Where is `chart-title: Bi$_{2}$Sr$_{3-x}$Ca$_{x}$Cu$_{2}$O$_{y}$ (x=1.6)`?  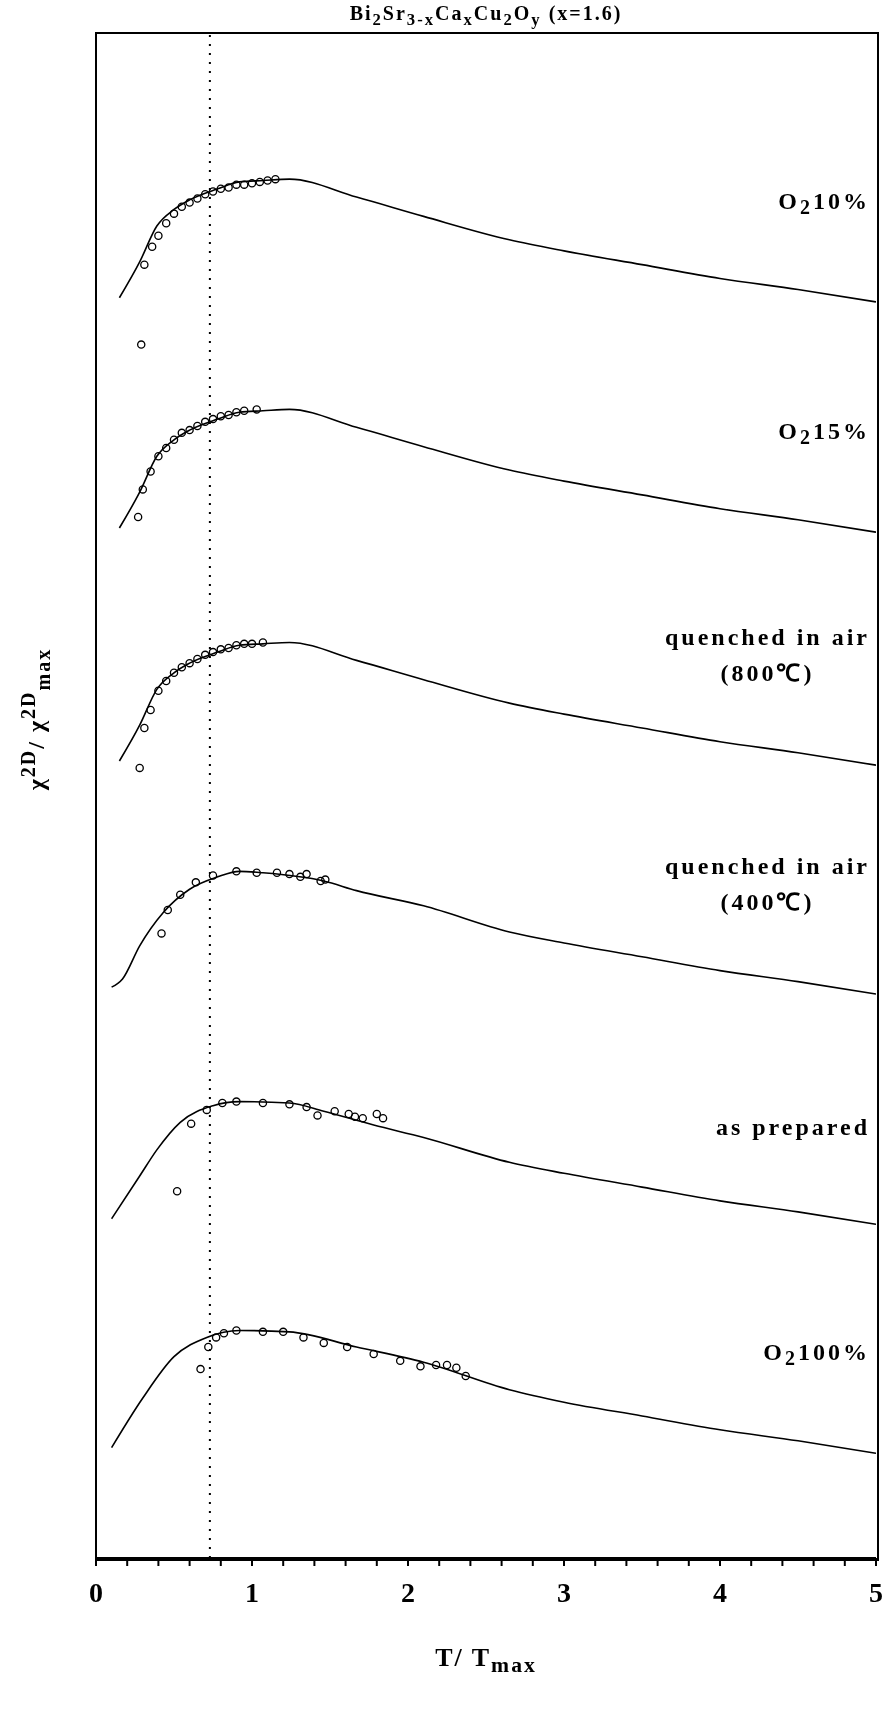
chart-title: Bi$_{2}$Sr$_{3-x}$Ca$_{x}$Cu$_{2}$O$_{y}$ (x=1.6) is located at coordinates (486, 15).